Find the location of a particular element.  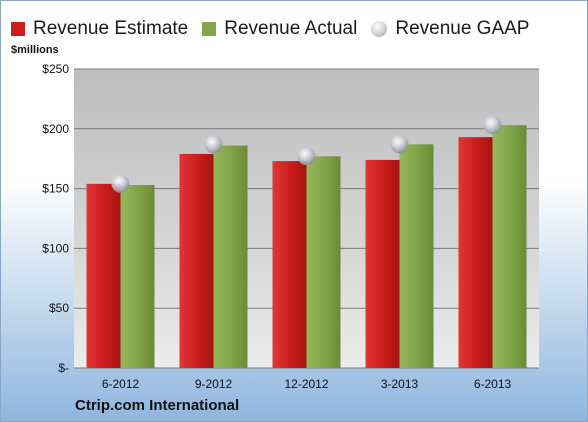

legend-swatch-actual is located at coordinates (209, 29).